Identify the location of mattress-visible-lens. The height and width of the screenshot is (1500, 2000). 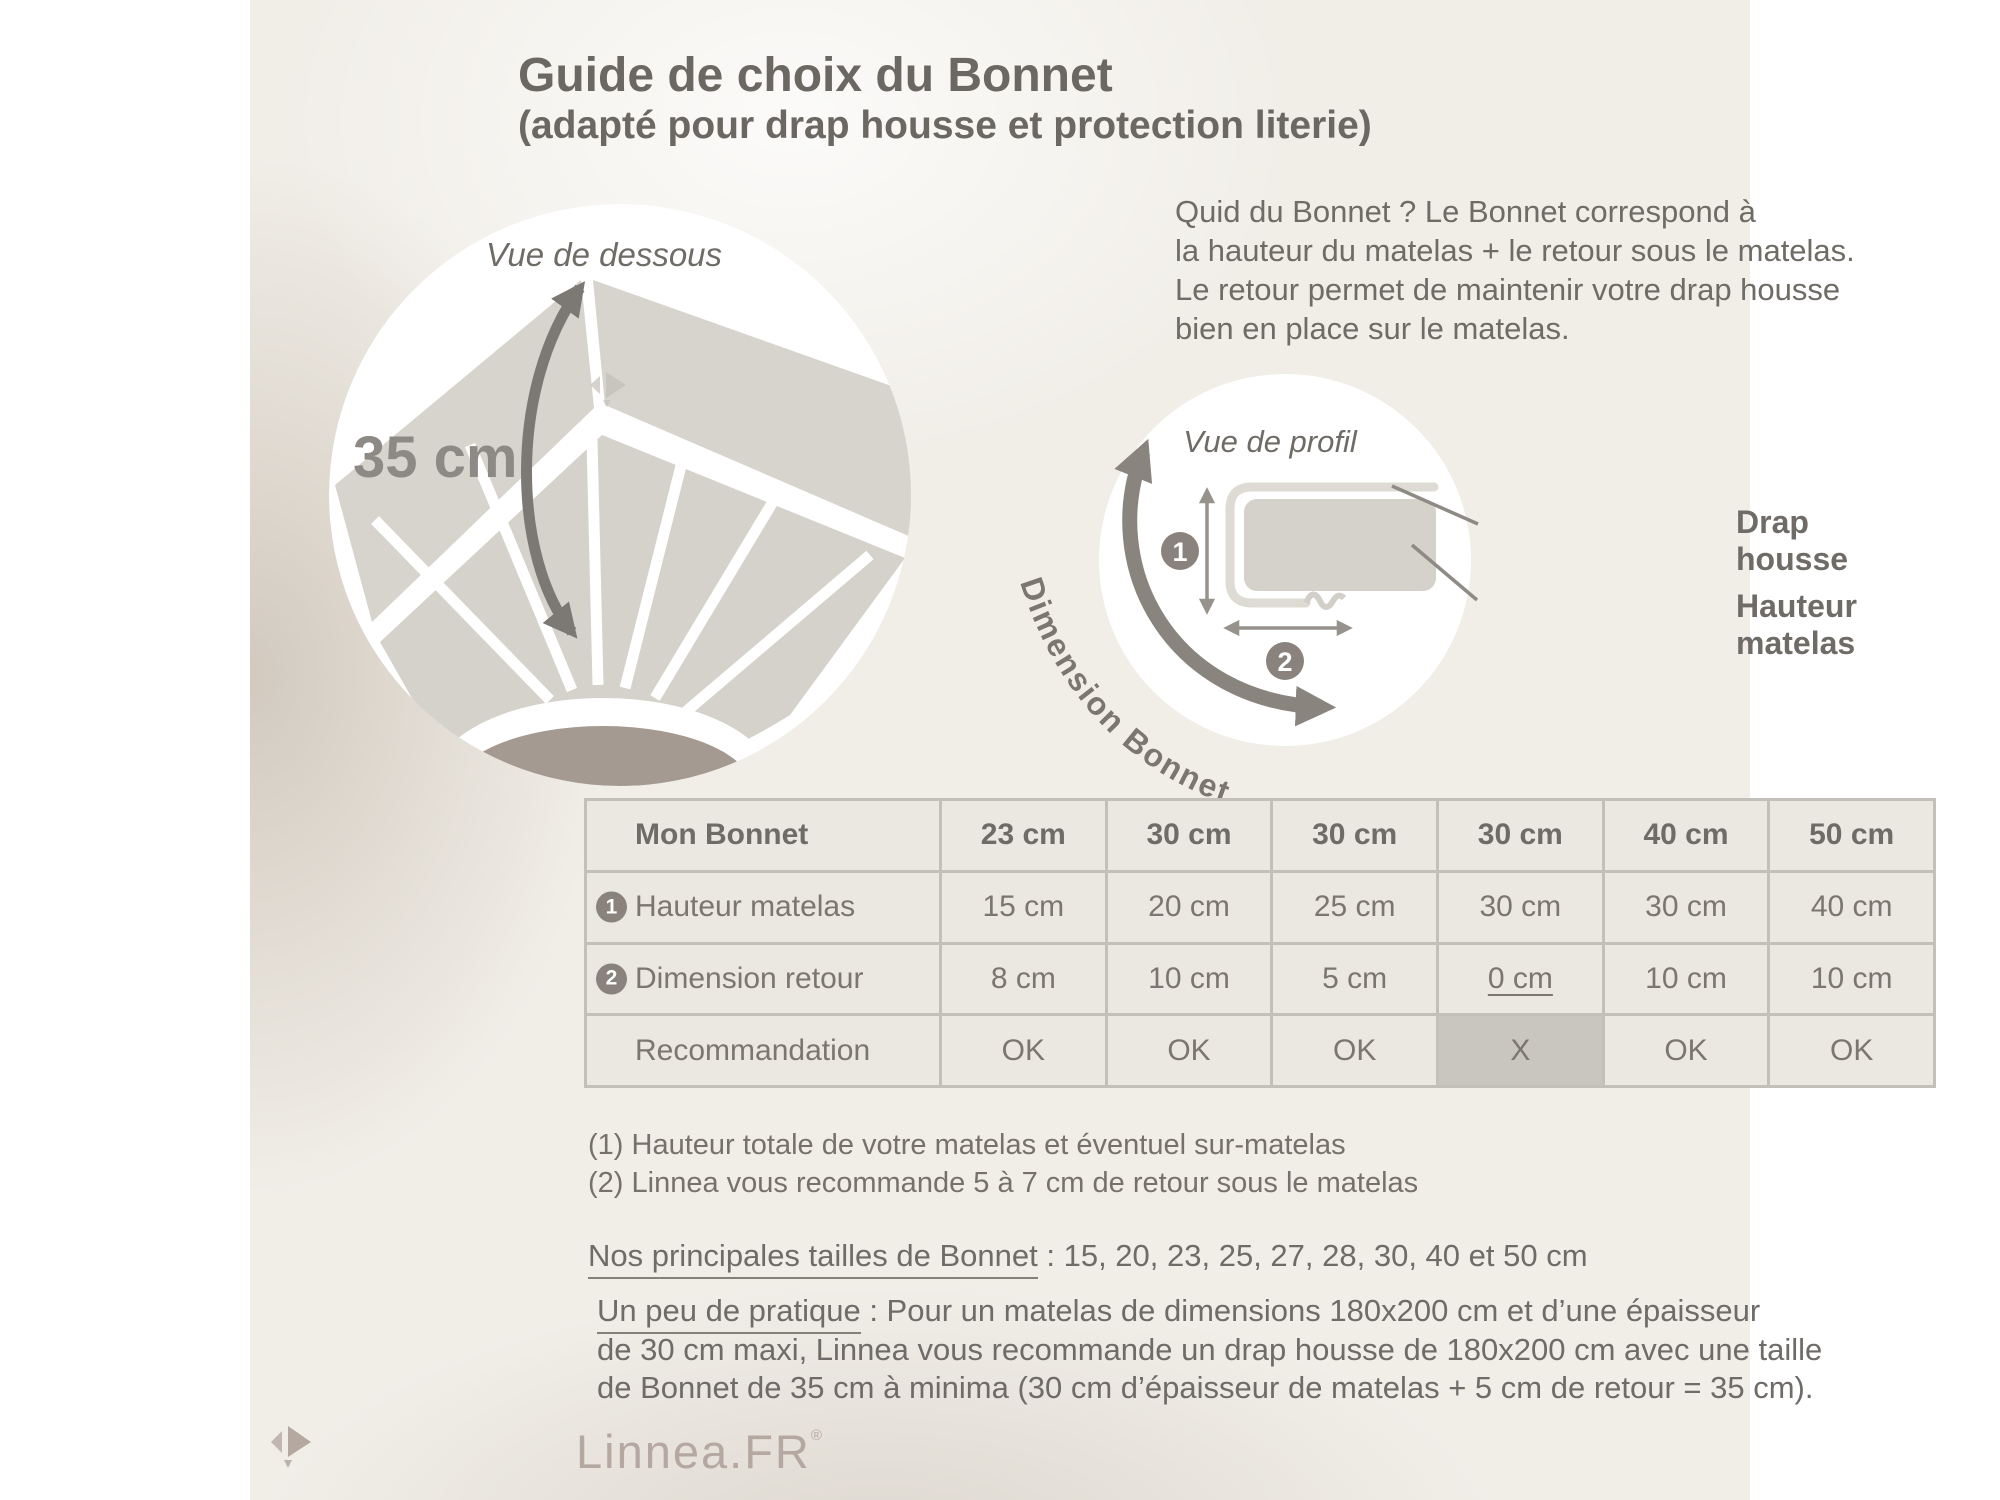
(603, 756).